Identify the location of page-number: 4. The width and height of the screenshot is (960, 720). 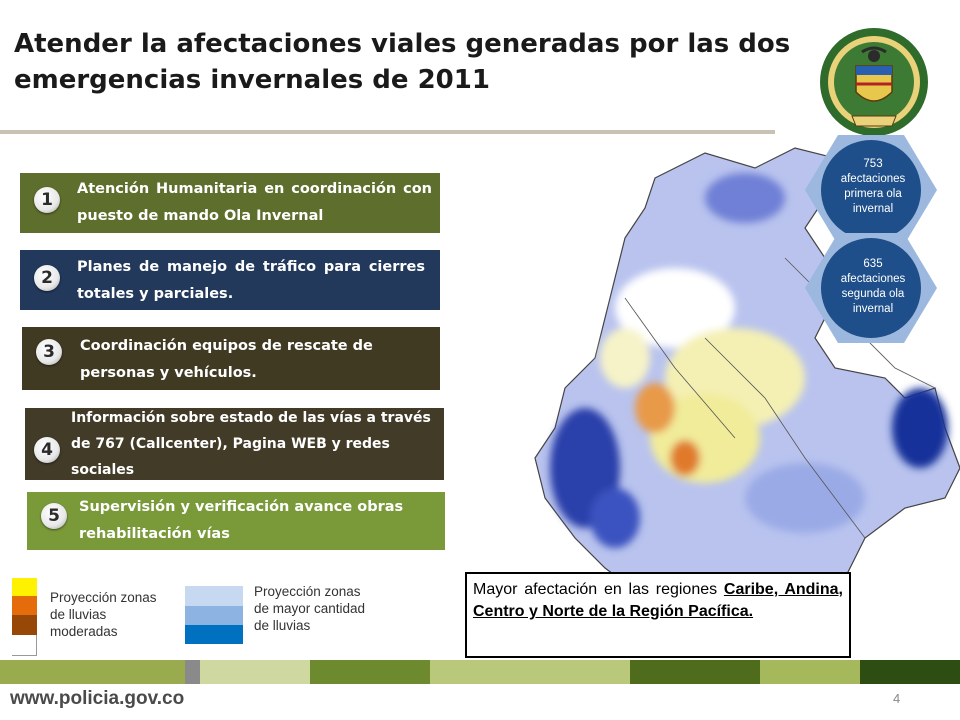
(897, 698).